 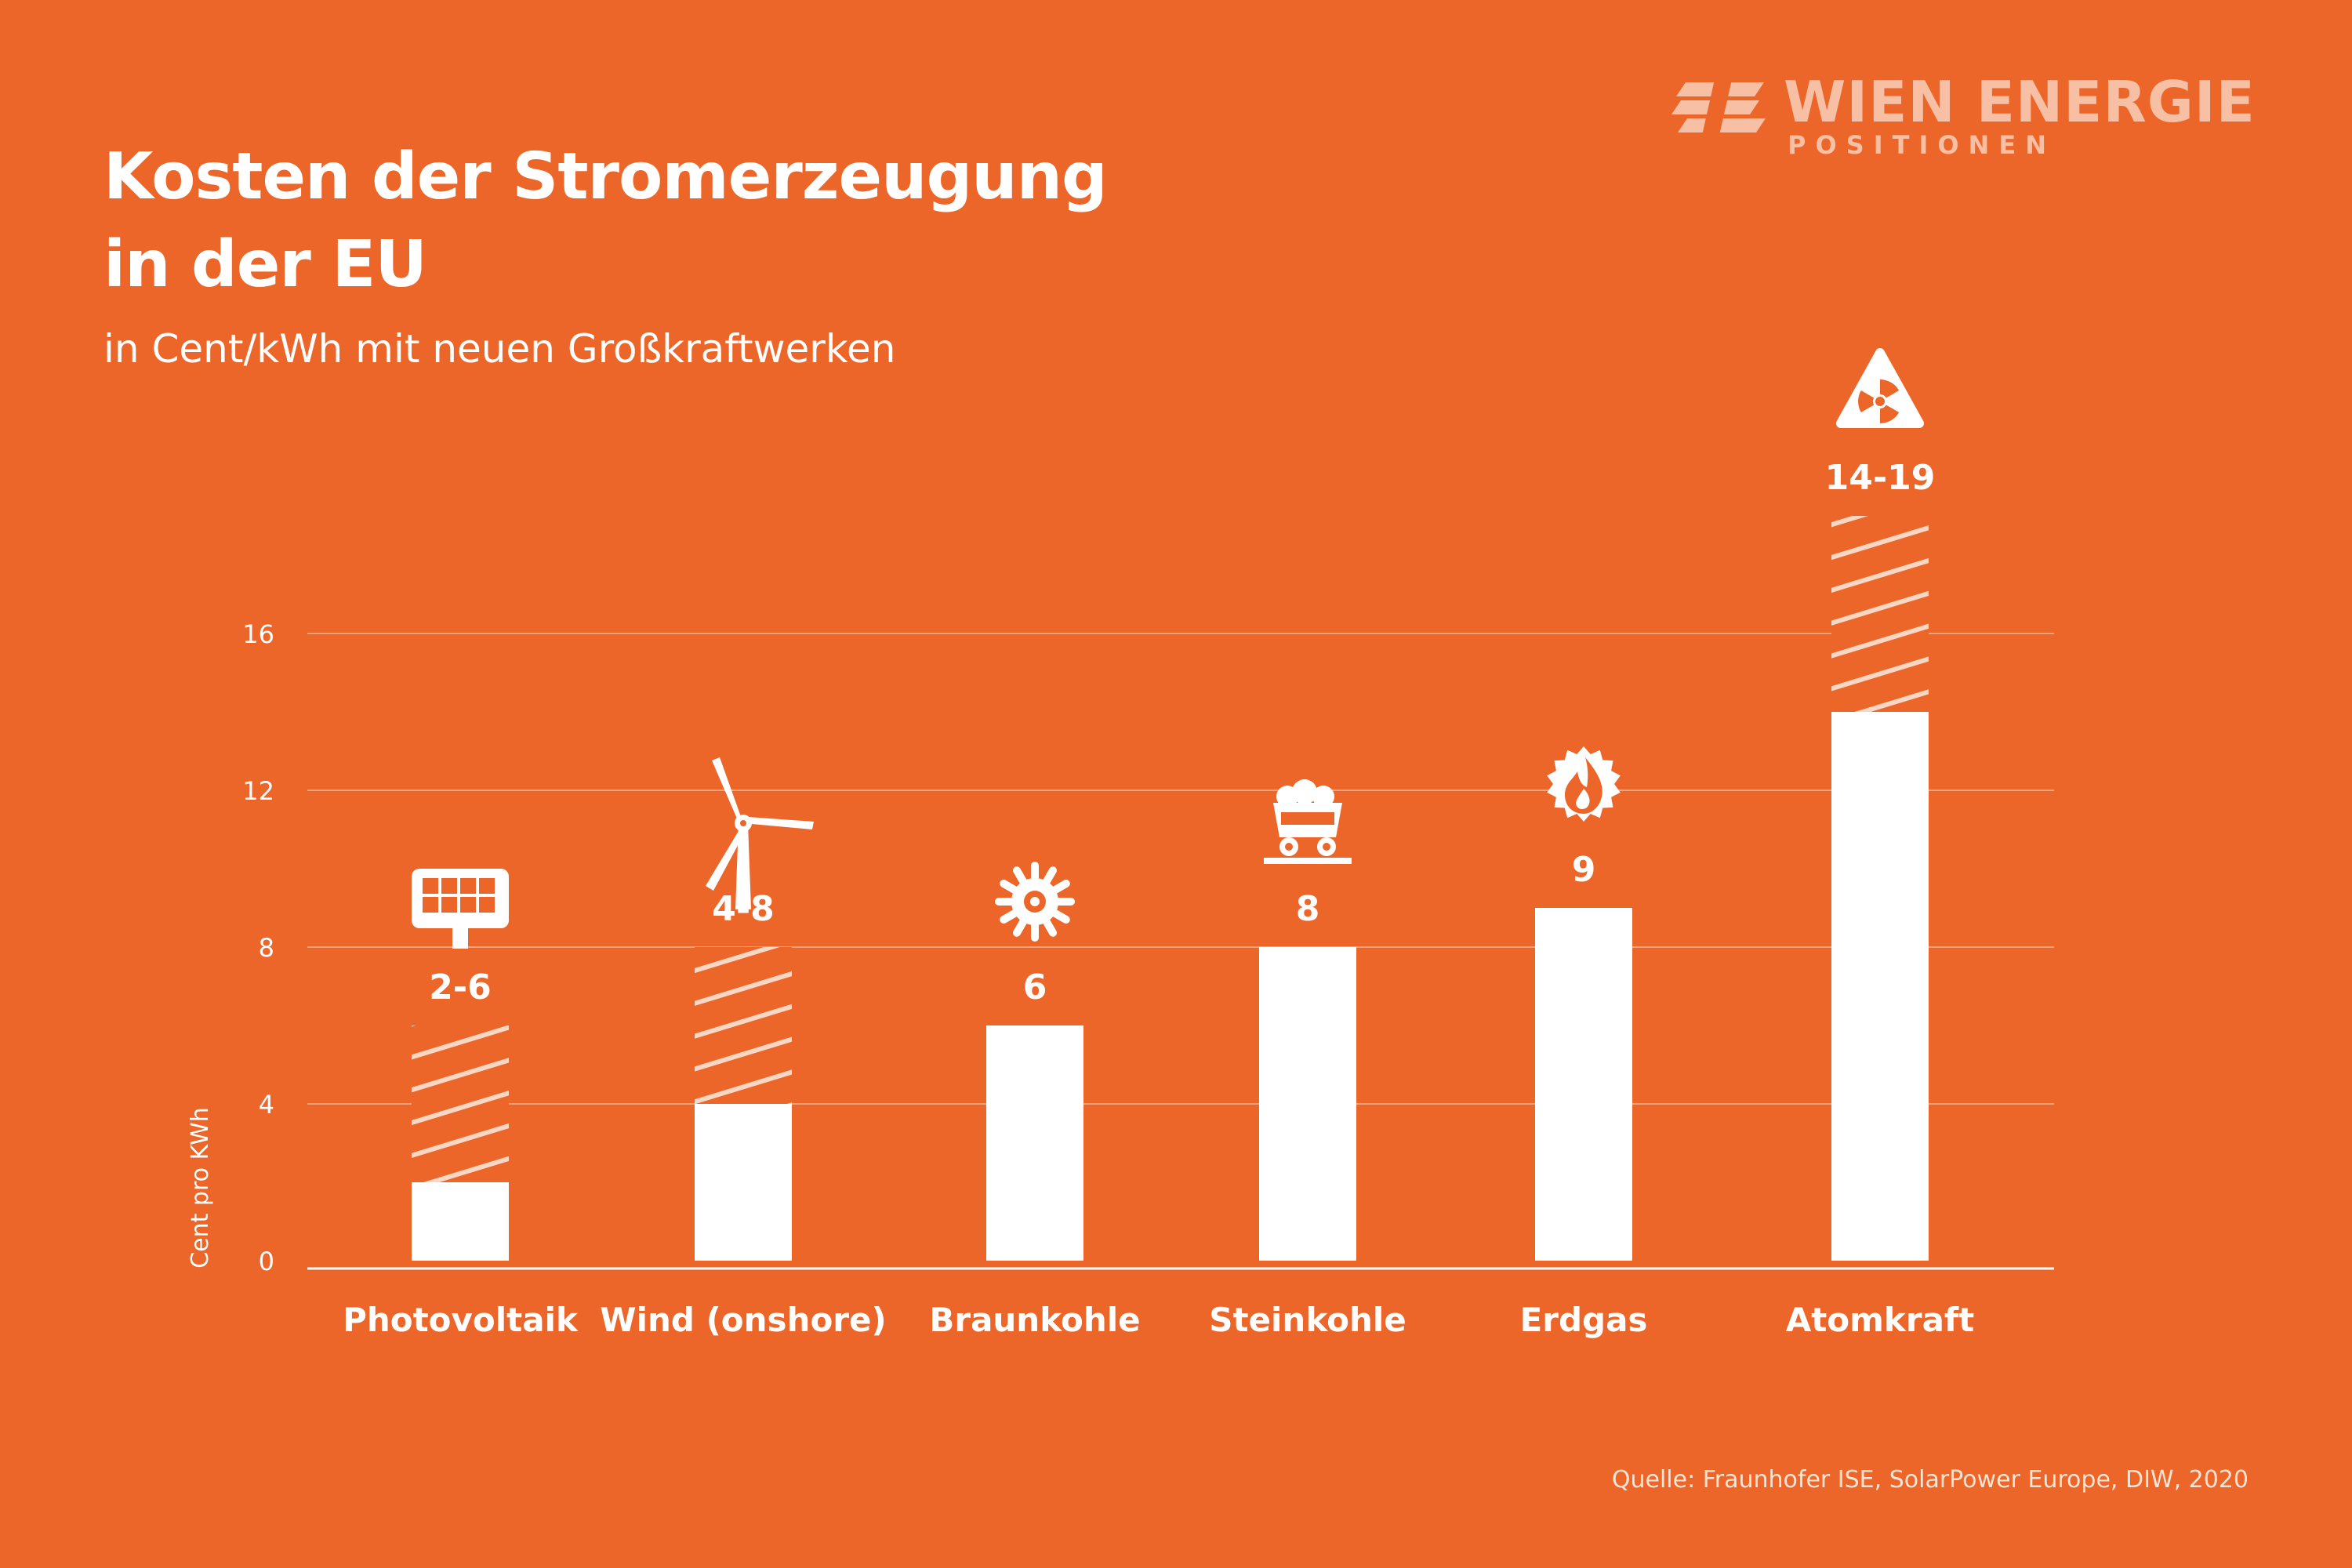 I want to click on solar-panel-icon, so click(x=460, y=909).